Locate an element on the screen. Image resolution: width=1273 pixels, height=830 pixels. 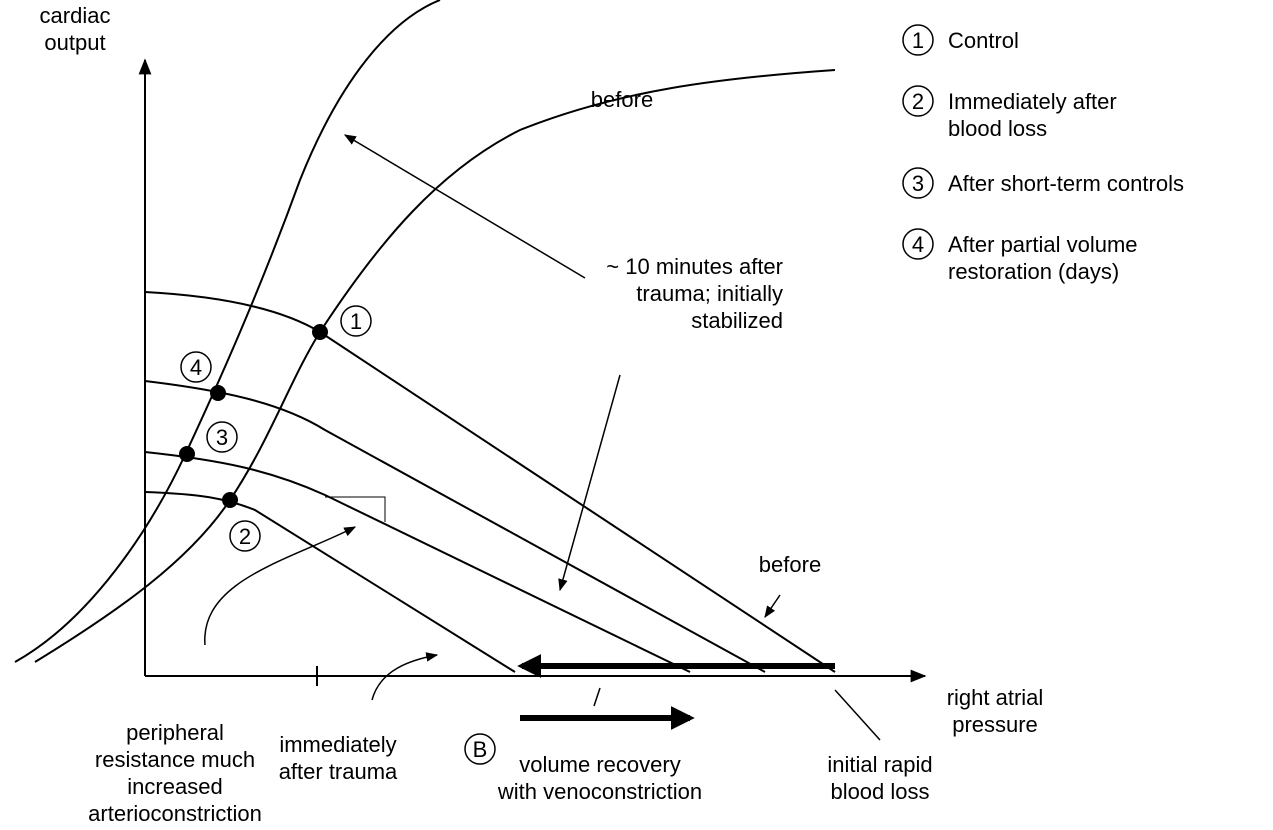
x-label: right atrial is located at coordinates (995, 697).